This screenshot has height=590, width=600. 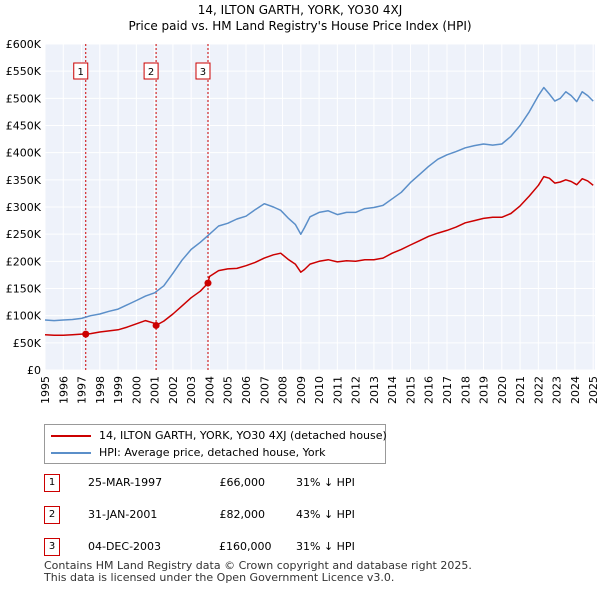 I want to click on x-tick-label: 1998, so click(x=100, y=390).